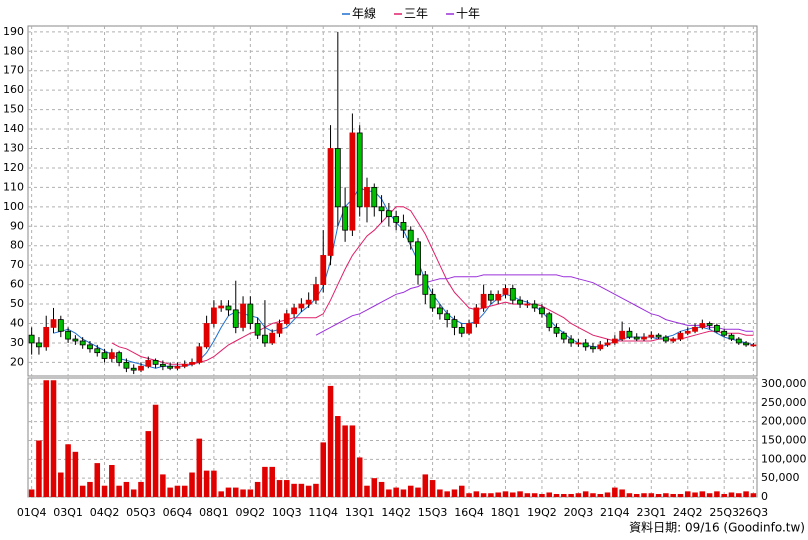 The width and height of the screenshot is (808, 540). Describe the element at coordinates (13, 186) in the screenshot. I see `y-tick-label: 110` at that location.